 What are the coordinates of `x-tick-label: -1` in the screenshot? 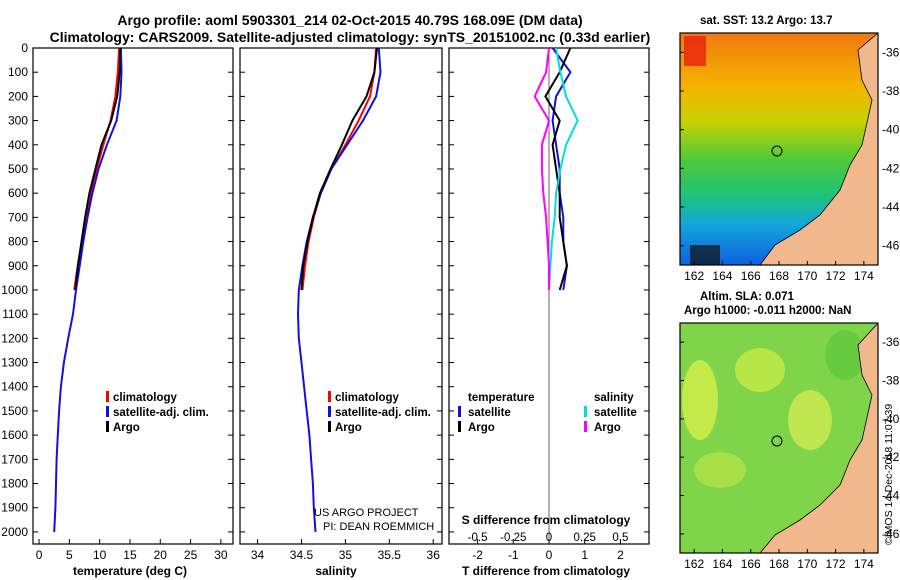 It's located at (513, 555).